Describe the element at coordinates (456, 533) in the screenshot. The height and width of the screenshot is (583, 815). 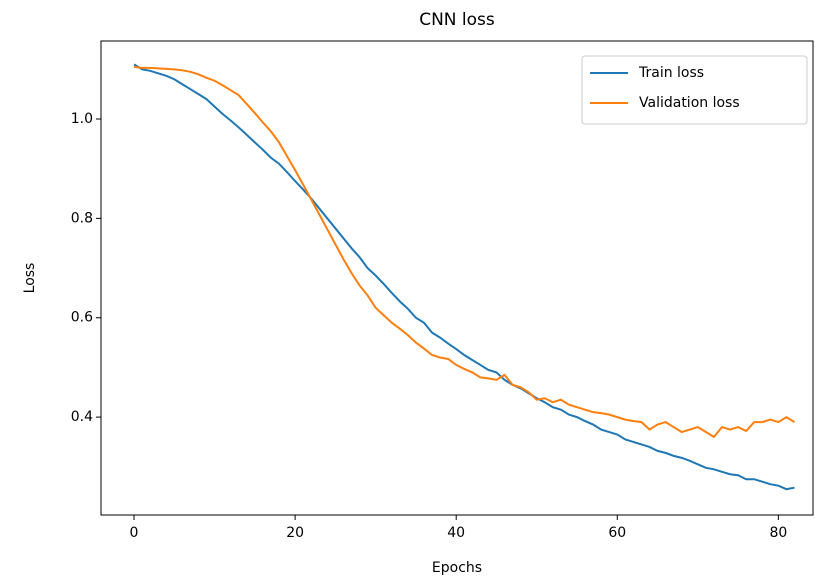
I see `x-tick-label: 40` at that location.